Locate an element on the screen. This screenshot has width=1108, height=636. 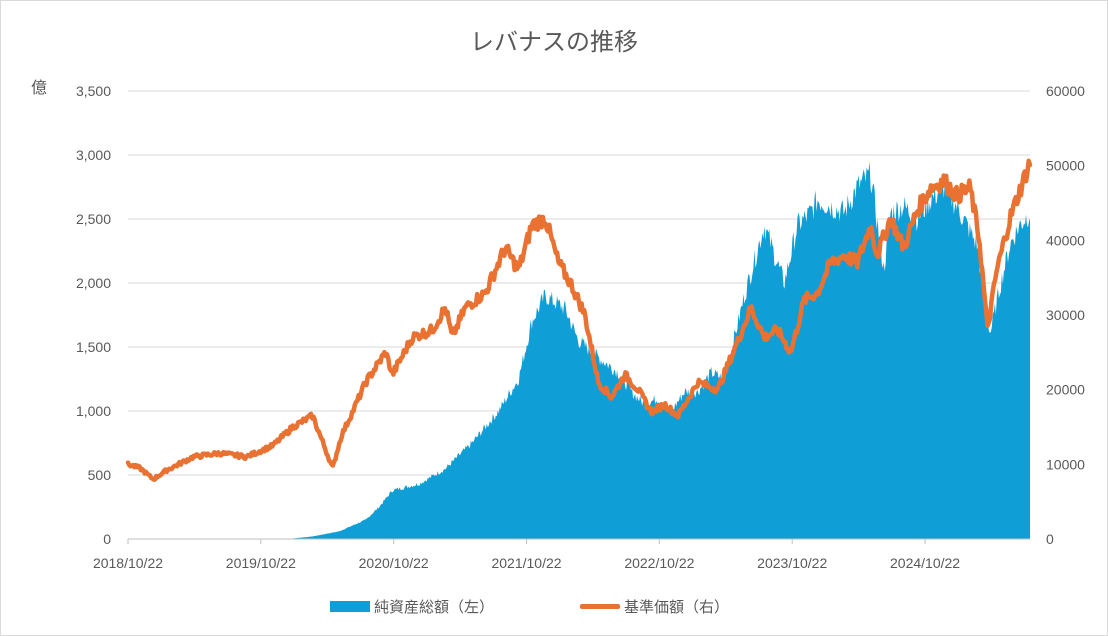
legend-swatch-net-assets is located at coordinates (350, 606).